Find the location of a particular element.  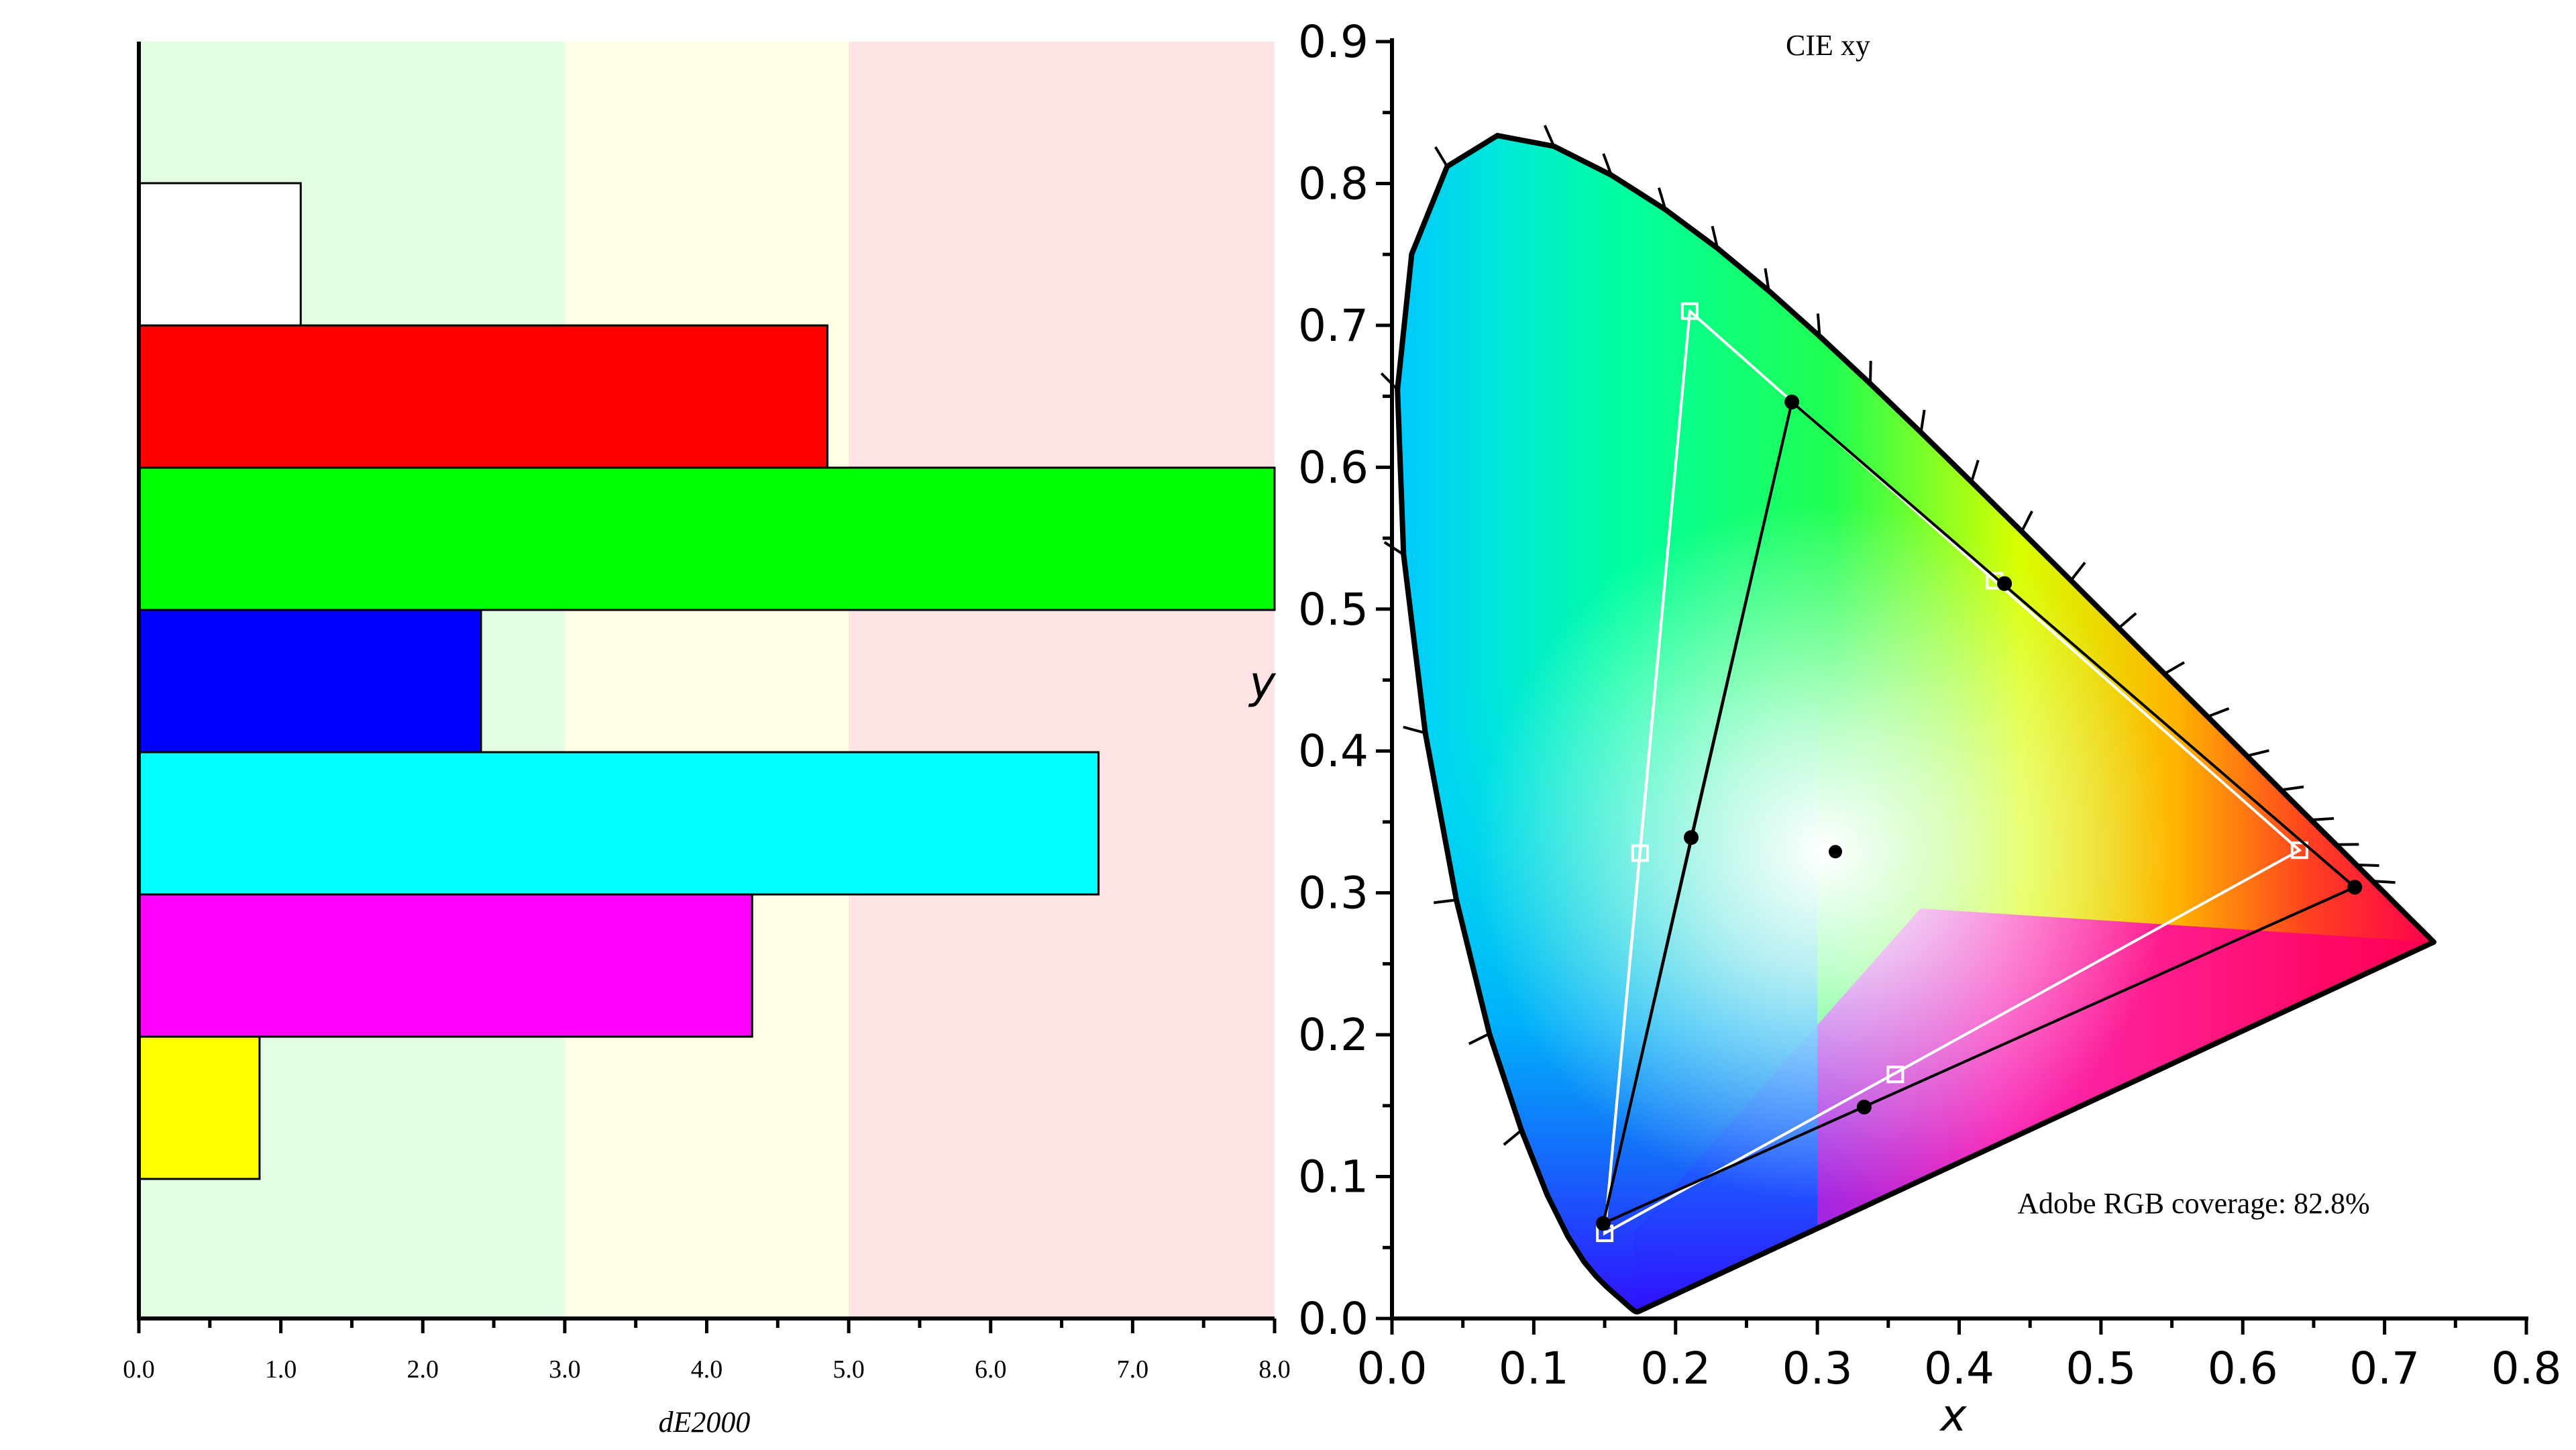

cie-x-tick-label: 0.3 is located at coordinates (1817, 1368).